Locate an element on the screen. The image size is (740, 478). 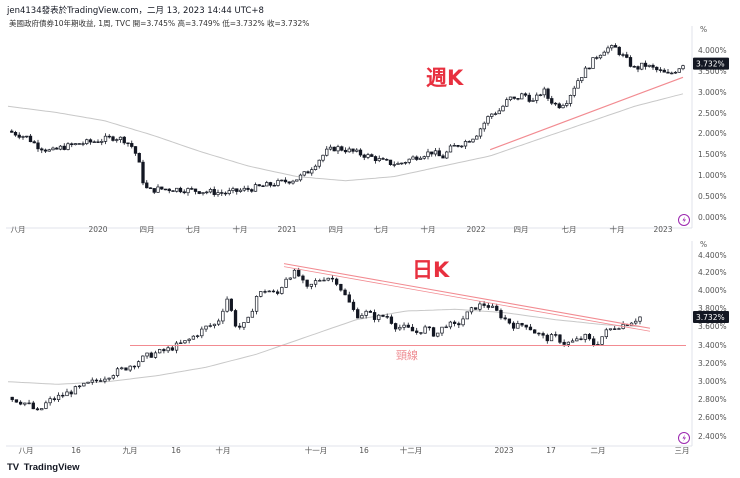
last-value-badge is located at coordinates (711, 63).